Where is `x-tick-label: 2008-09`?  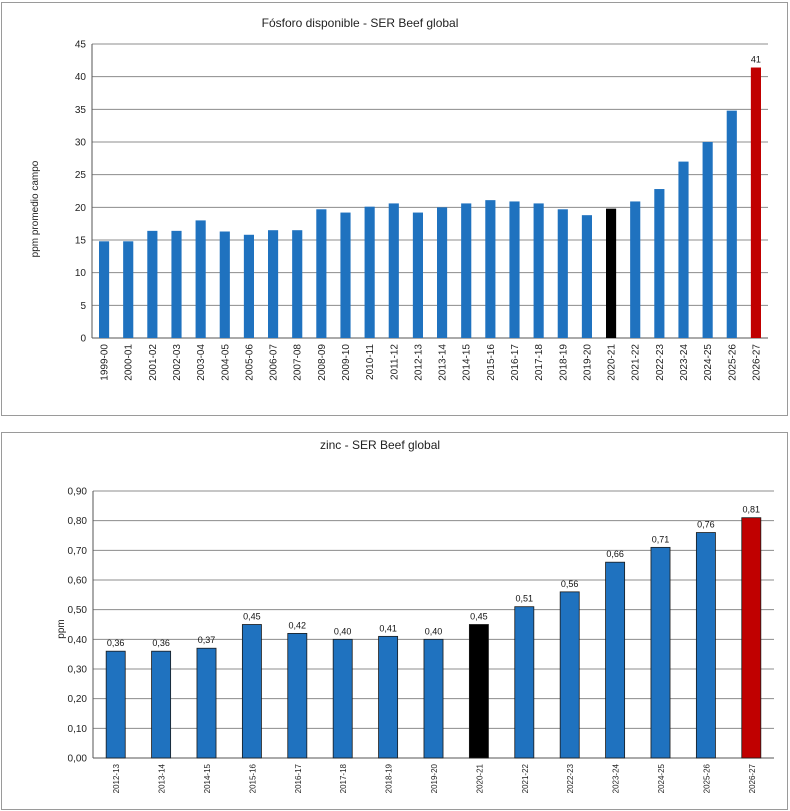 x-tick-label: 2008-09 is located at coordinates (322, 362).